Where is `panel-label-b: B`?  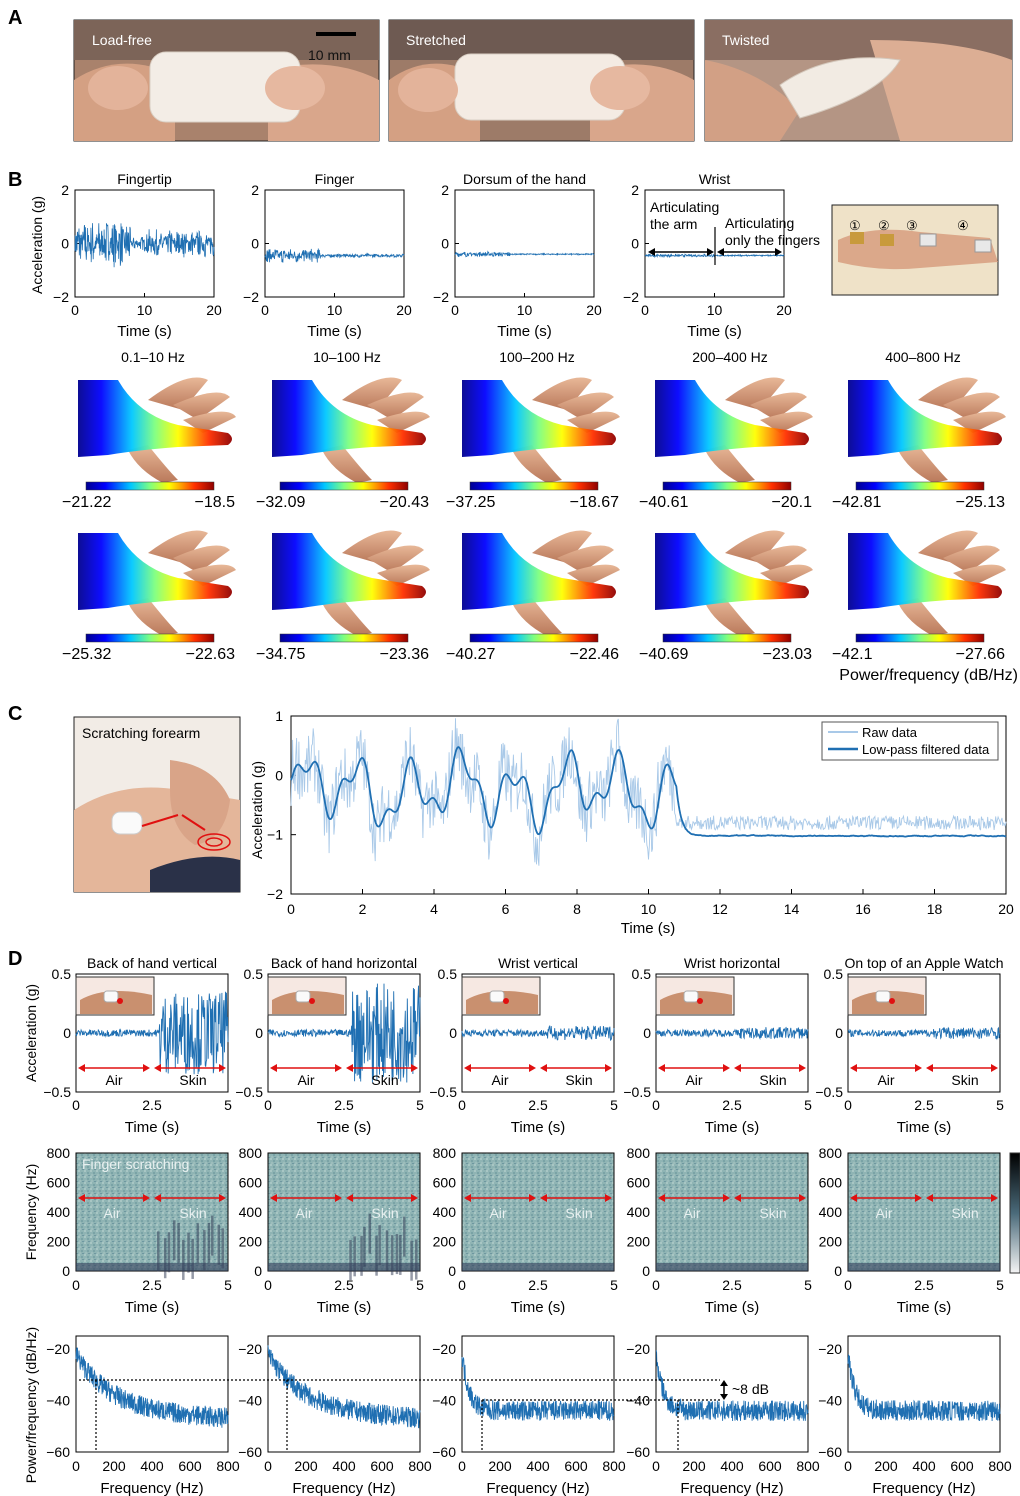
panel-label-b: B is located at coordinates (15, 180).